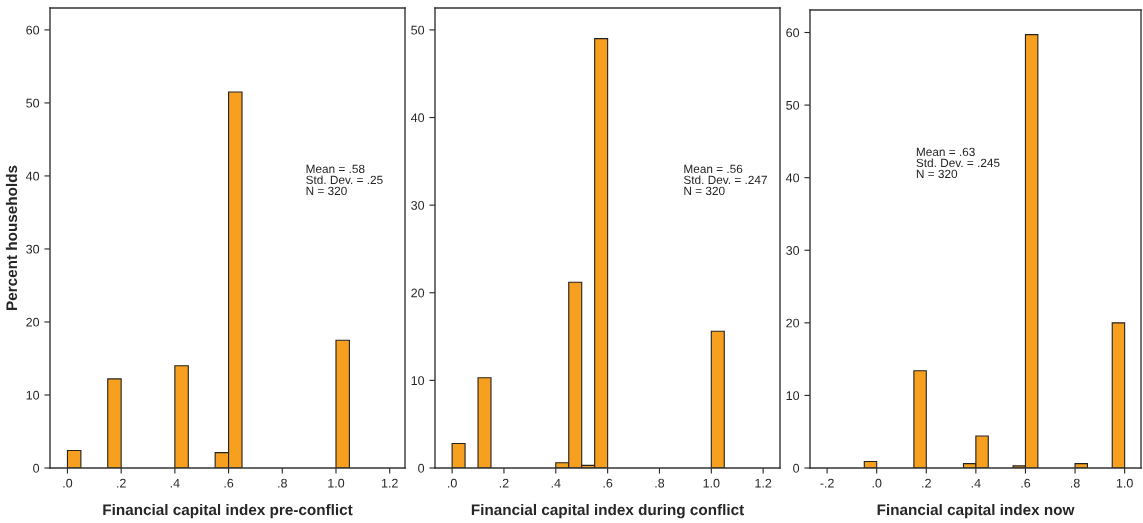 Image resolution: width=1143 pixels, height=523 pixels. Describe the element at coordinates (976, 511) in the screenshot. I see `x-axis-title: Financial capital index now` at that location.